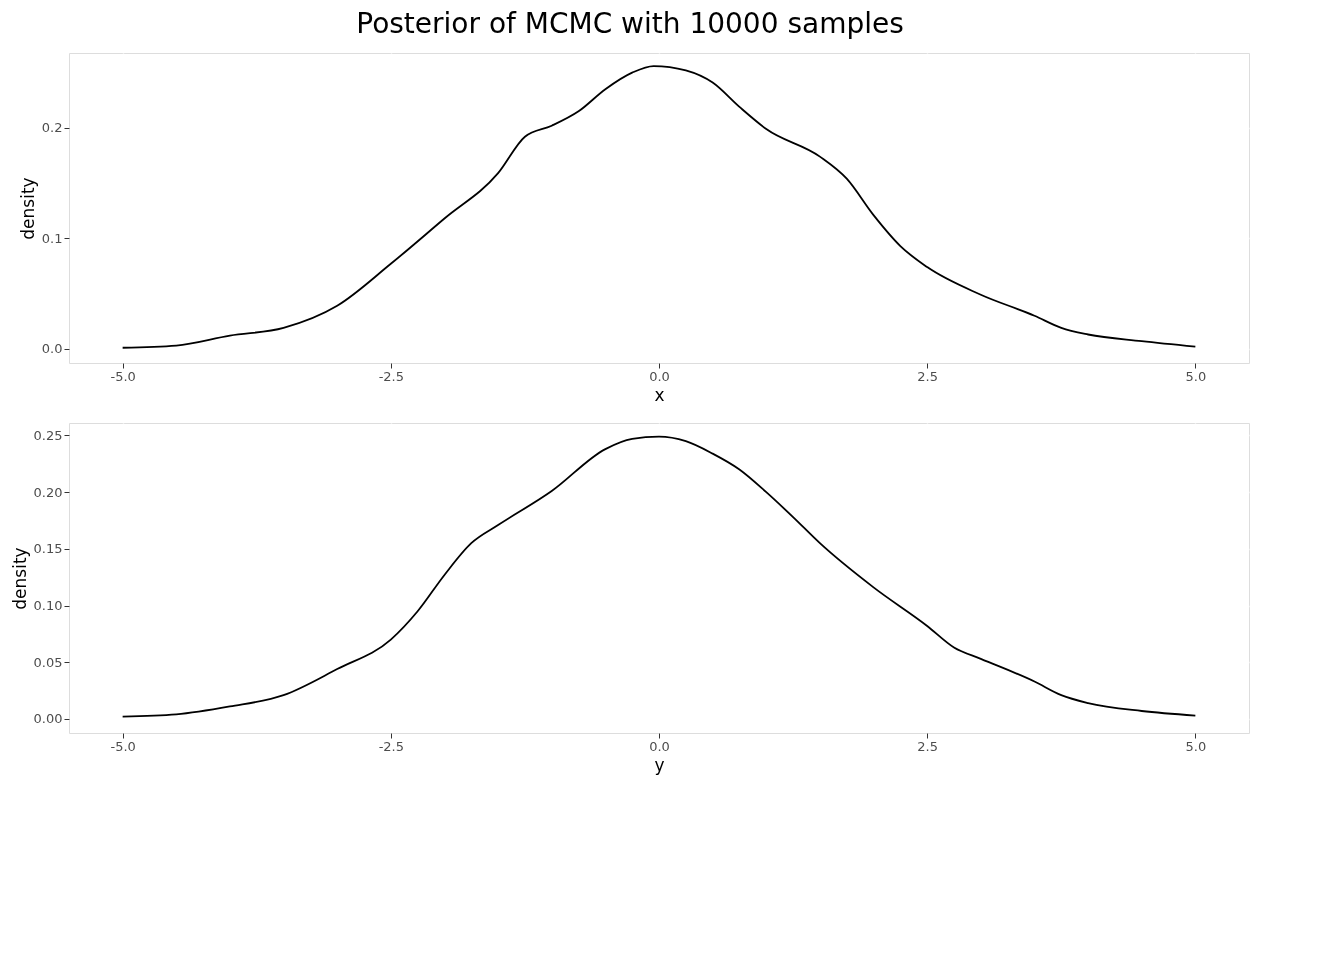 Image resolution: width=1344 pixels, height=960 pixels. What do you see at coordinates (48, 662) in the screenshot?
I see `y-tick-label: 0.05` at bounding box center [48, 662].